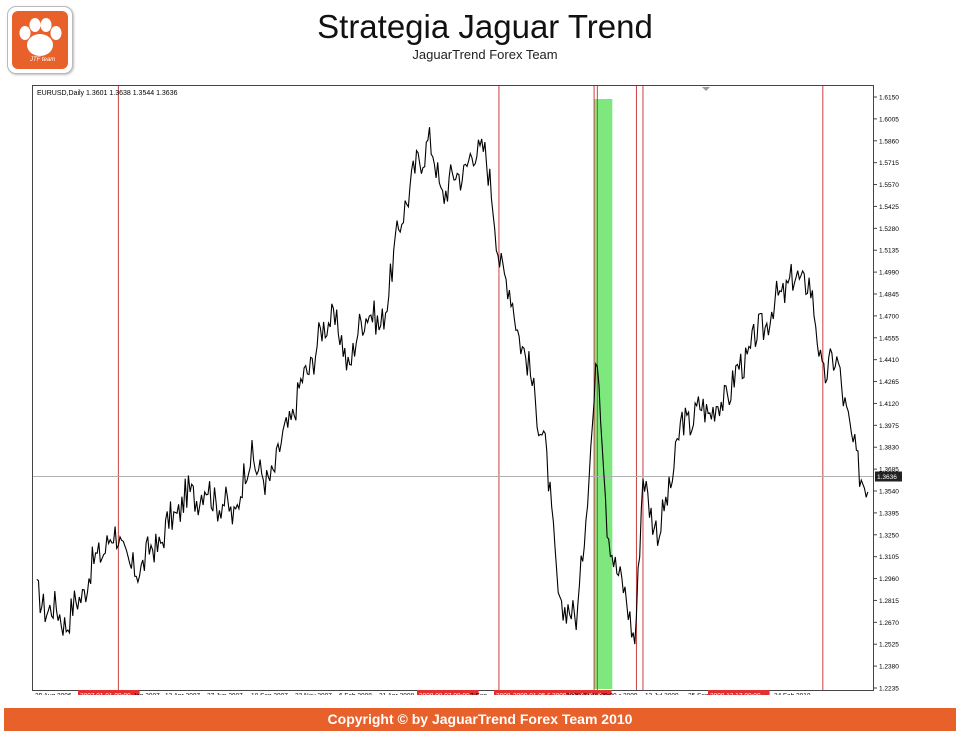 Image resolution: width=960 pixels, height=737 pixels. Describe the element at coordinates (889, 579) in the screenshot. I see `y-tick-label: 1.2960` at that location.